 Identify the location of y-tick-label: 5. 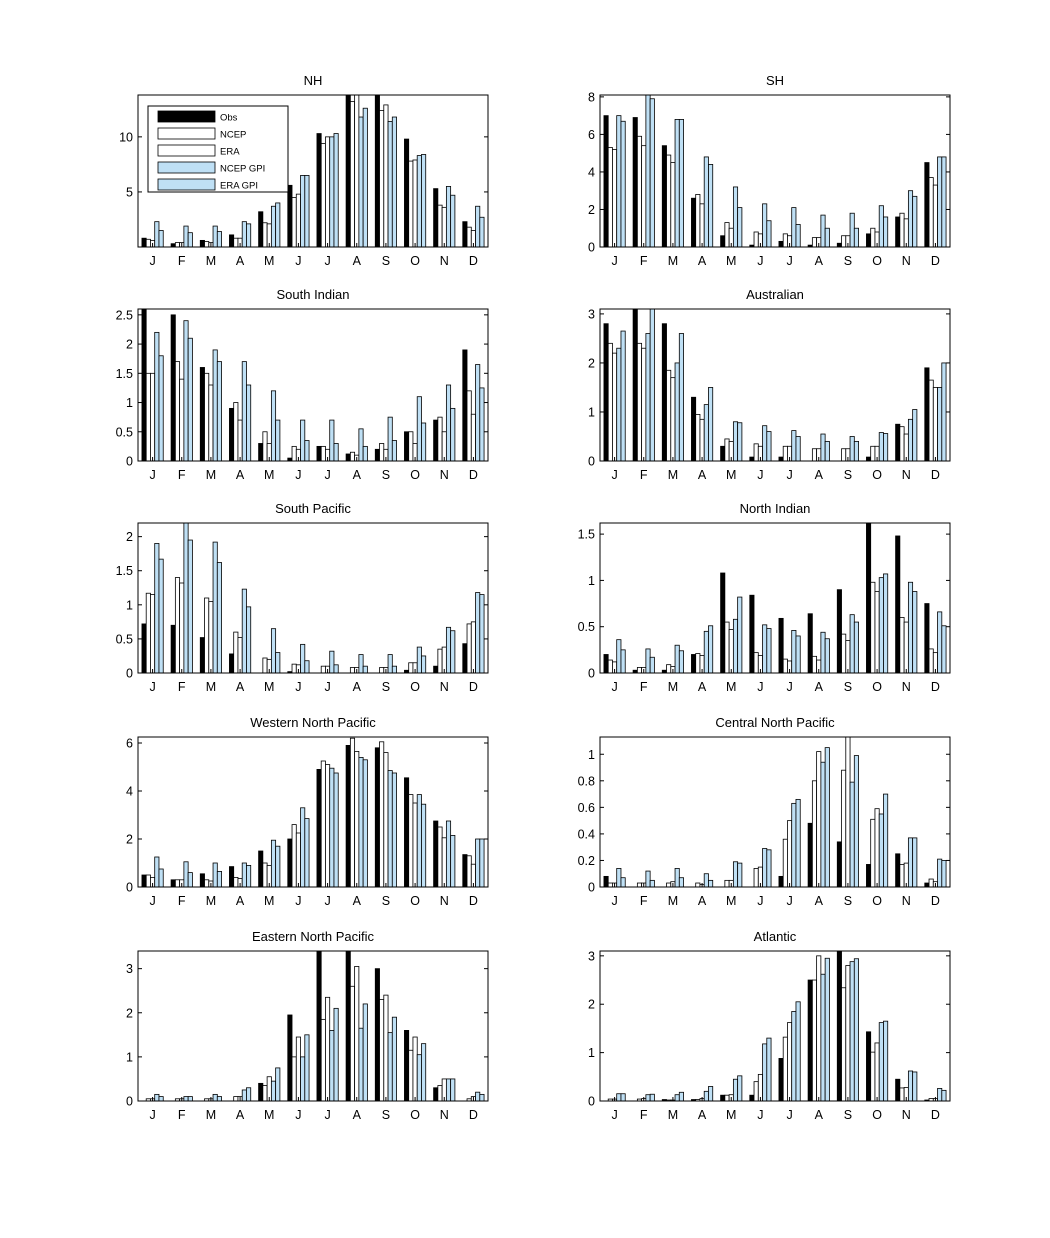
(129, 192).